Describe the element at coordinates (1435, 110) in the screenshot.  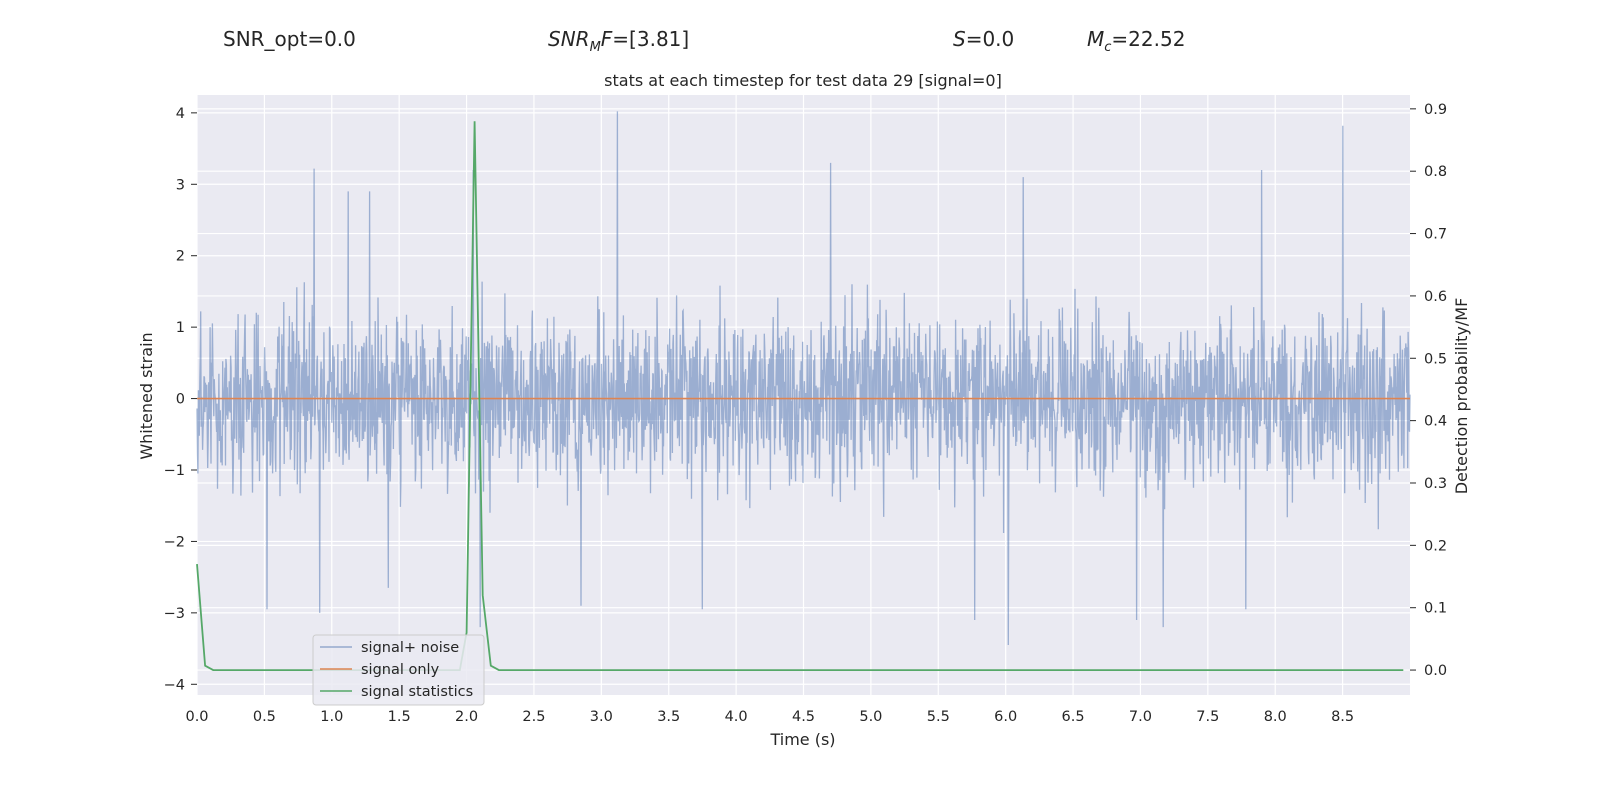
I see `y-right-tick-label: 0.9` at that location.